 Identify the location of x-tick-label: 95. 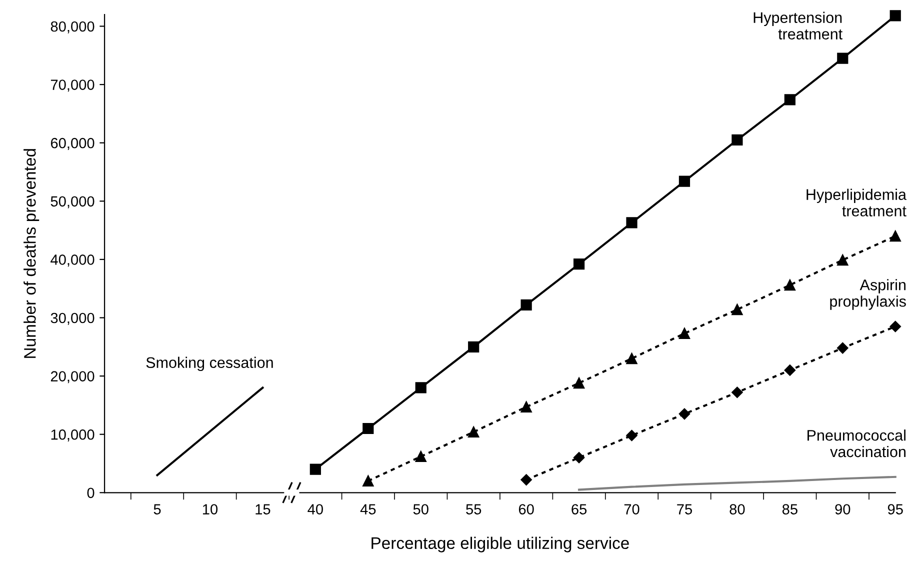
(895, 509).